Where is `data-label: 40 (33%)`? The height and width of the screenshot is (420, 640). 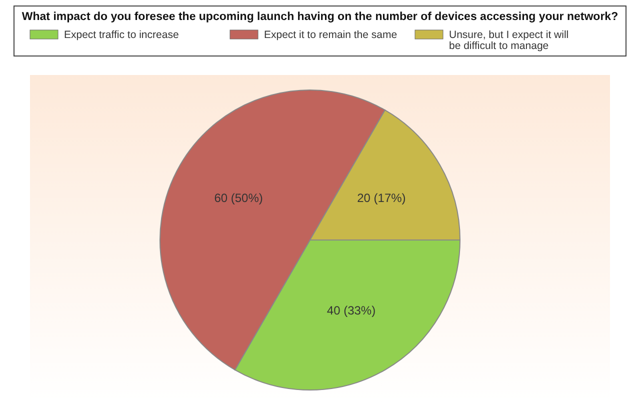
data-label: 40 (33%) is located at coordinates (351, 311).